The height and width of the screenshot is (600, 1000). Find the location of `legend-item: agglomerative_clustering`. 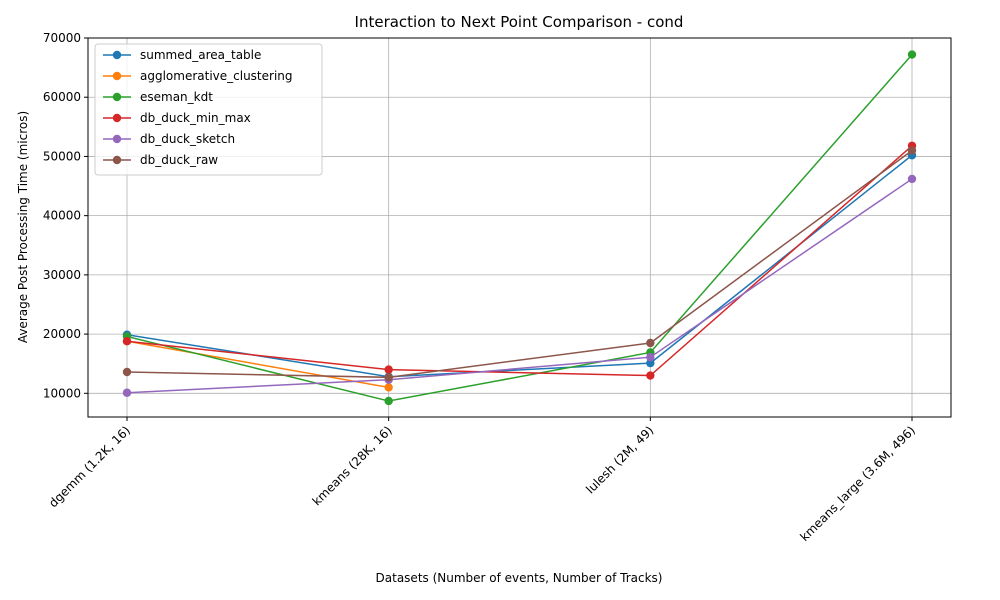

legend-item: agglomerative_clustering is located at coordinates (198, 76).